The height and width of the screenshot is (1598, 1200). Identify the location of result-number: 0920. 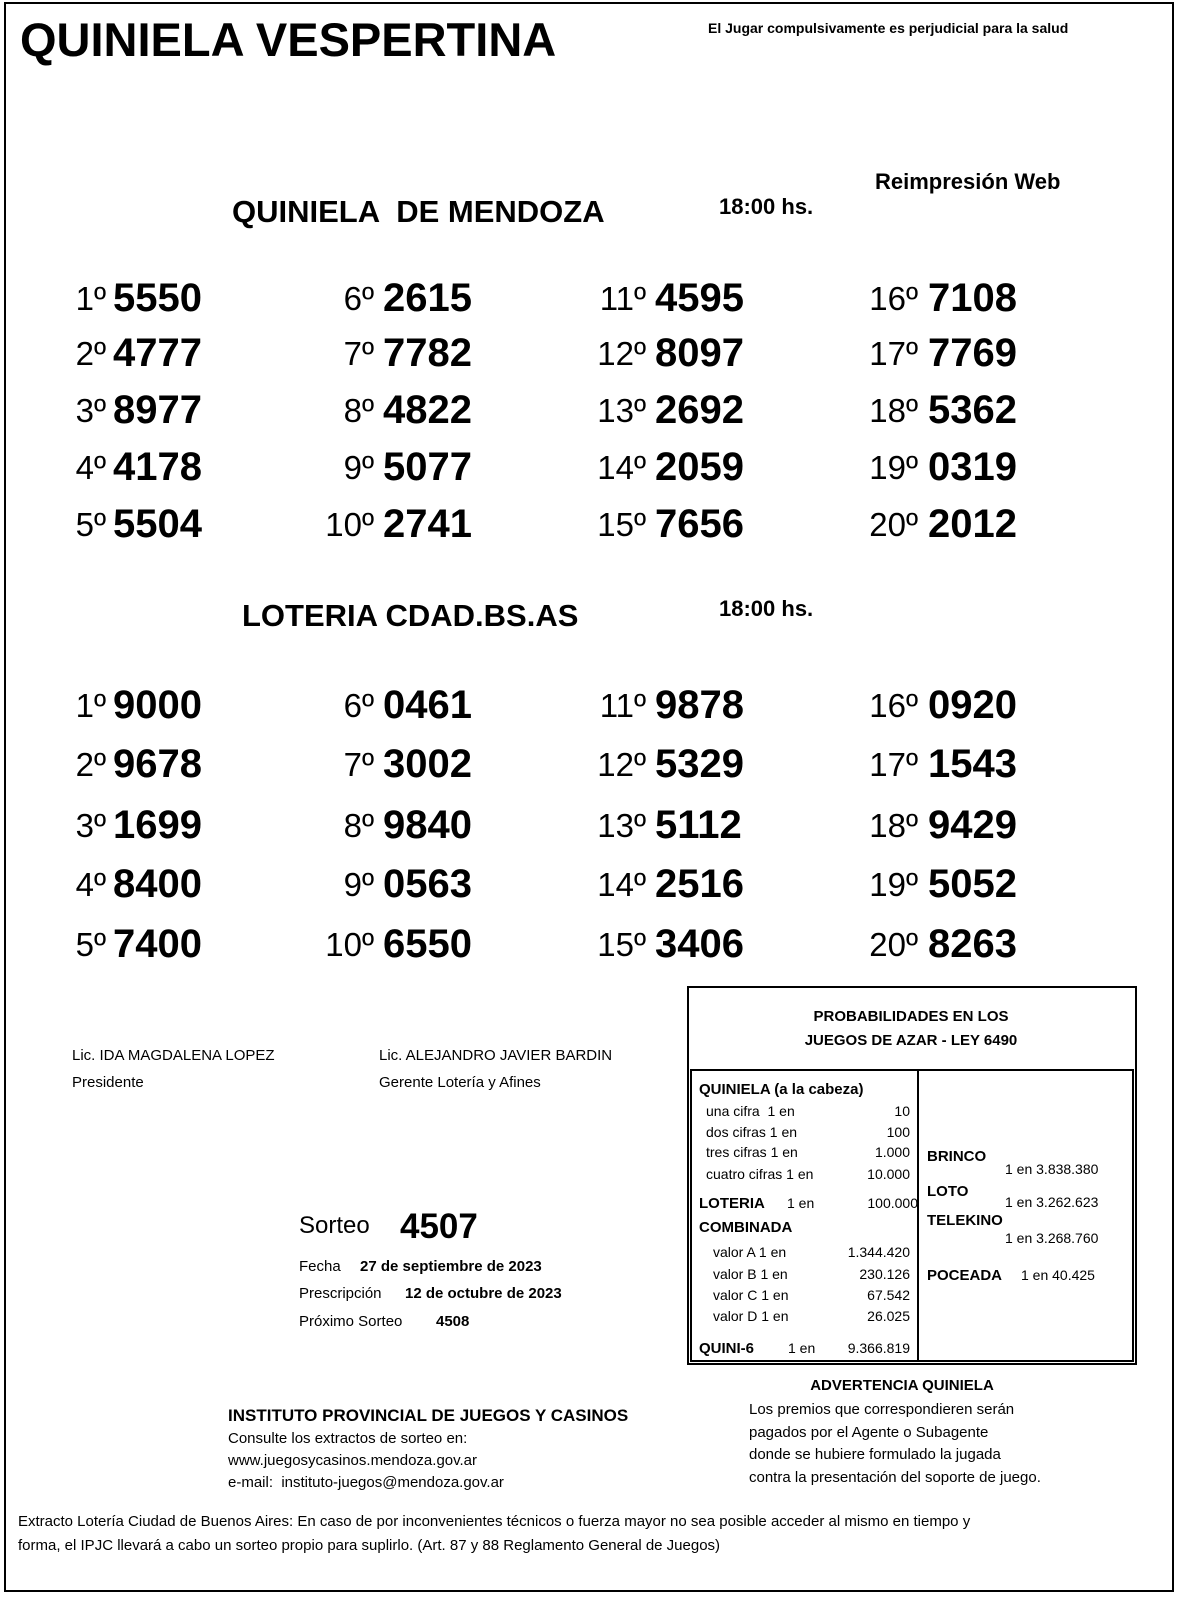
(972, 705).